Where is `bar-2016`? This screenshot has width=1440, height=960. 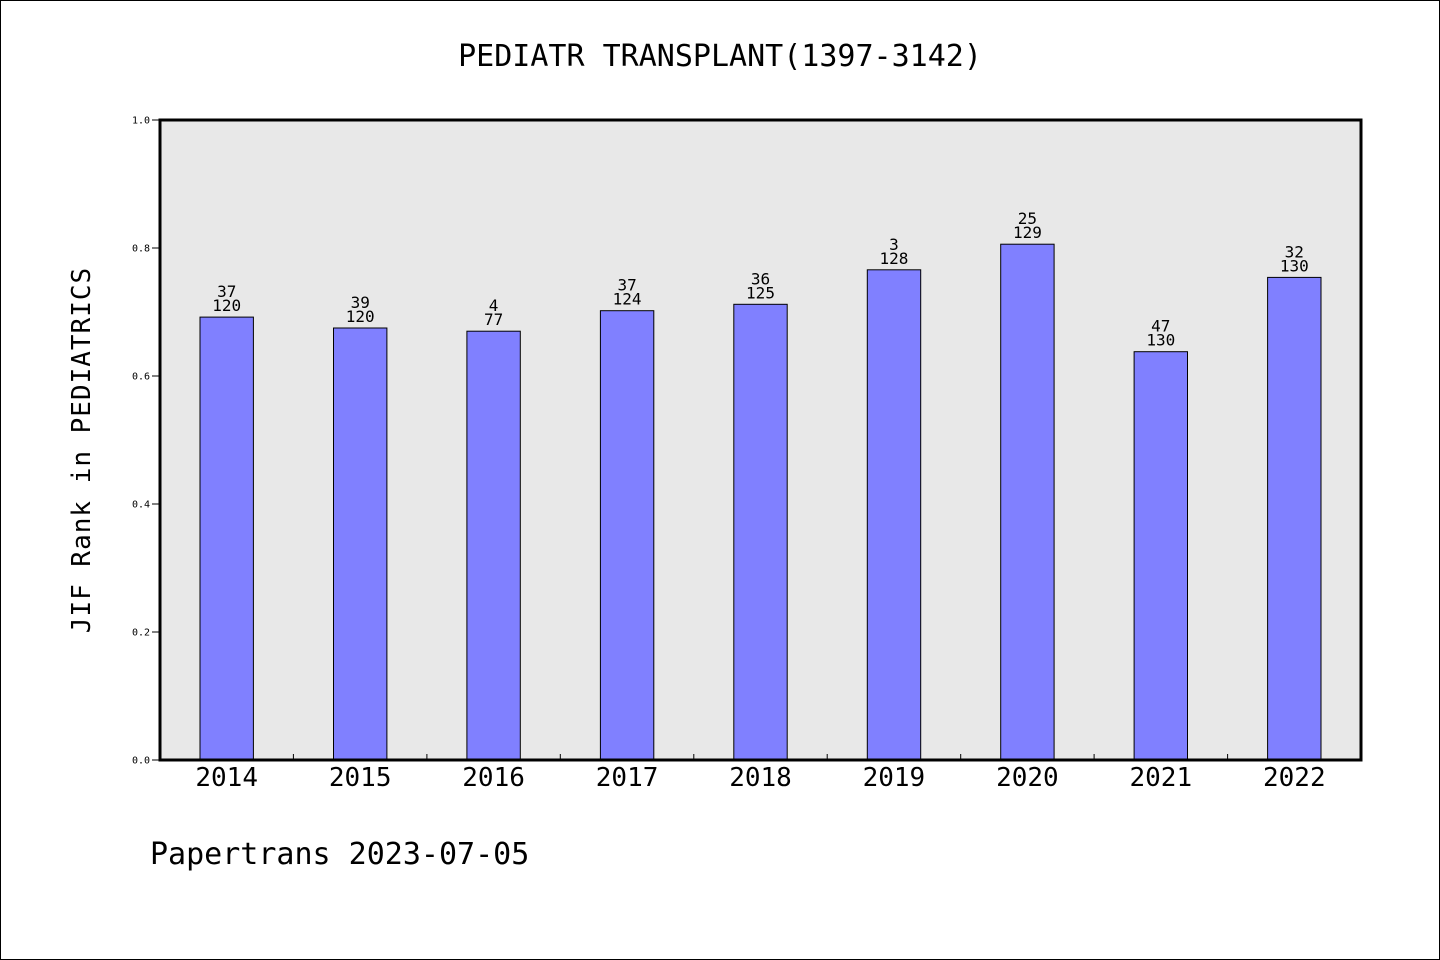 bar-2016 is located at coordinates (493, 545).